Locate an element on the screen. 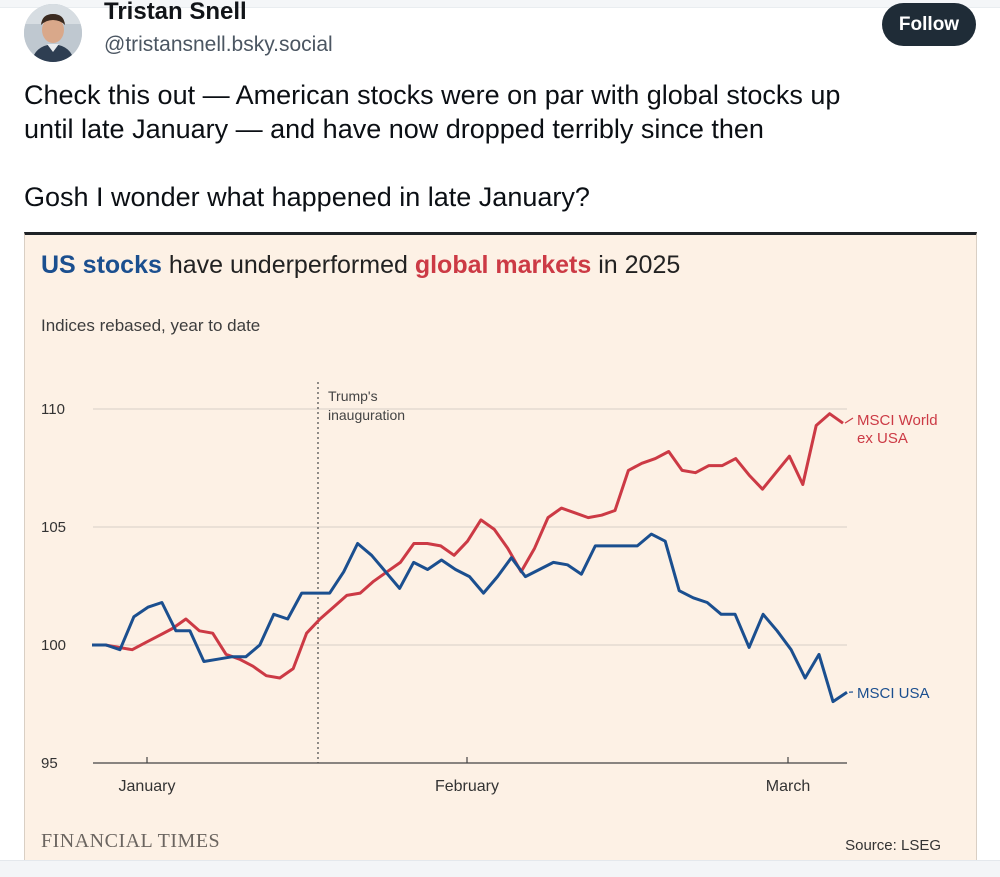 The height and width of the screenshot is (877, 1000). follow-button: Follow is located at coordinates (929, 24).